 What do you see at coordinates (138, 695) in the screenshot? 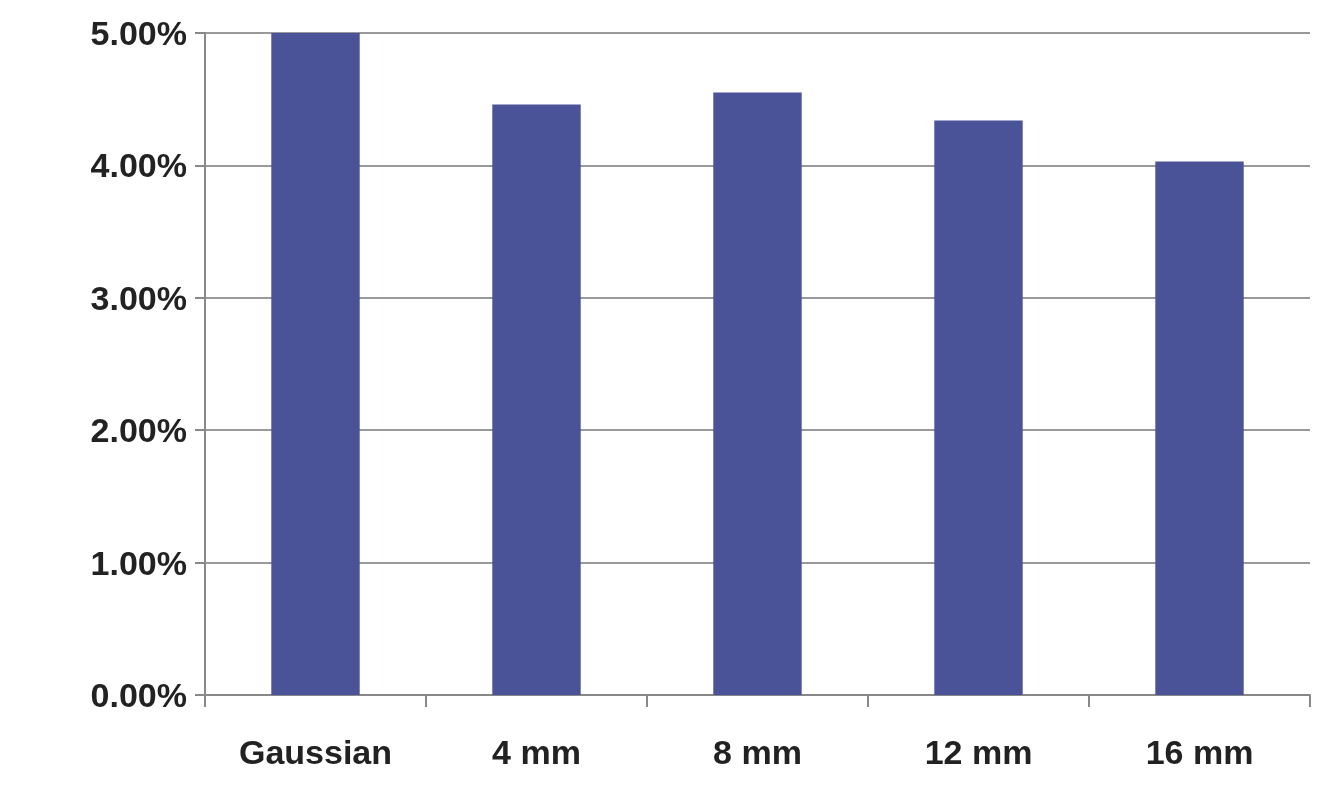
I see `y-tick-label: 0.00%` at bounding box center [138, 695].